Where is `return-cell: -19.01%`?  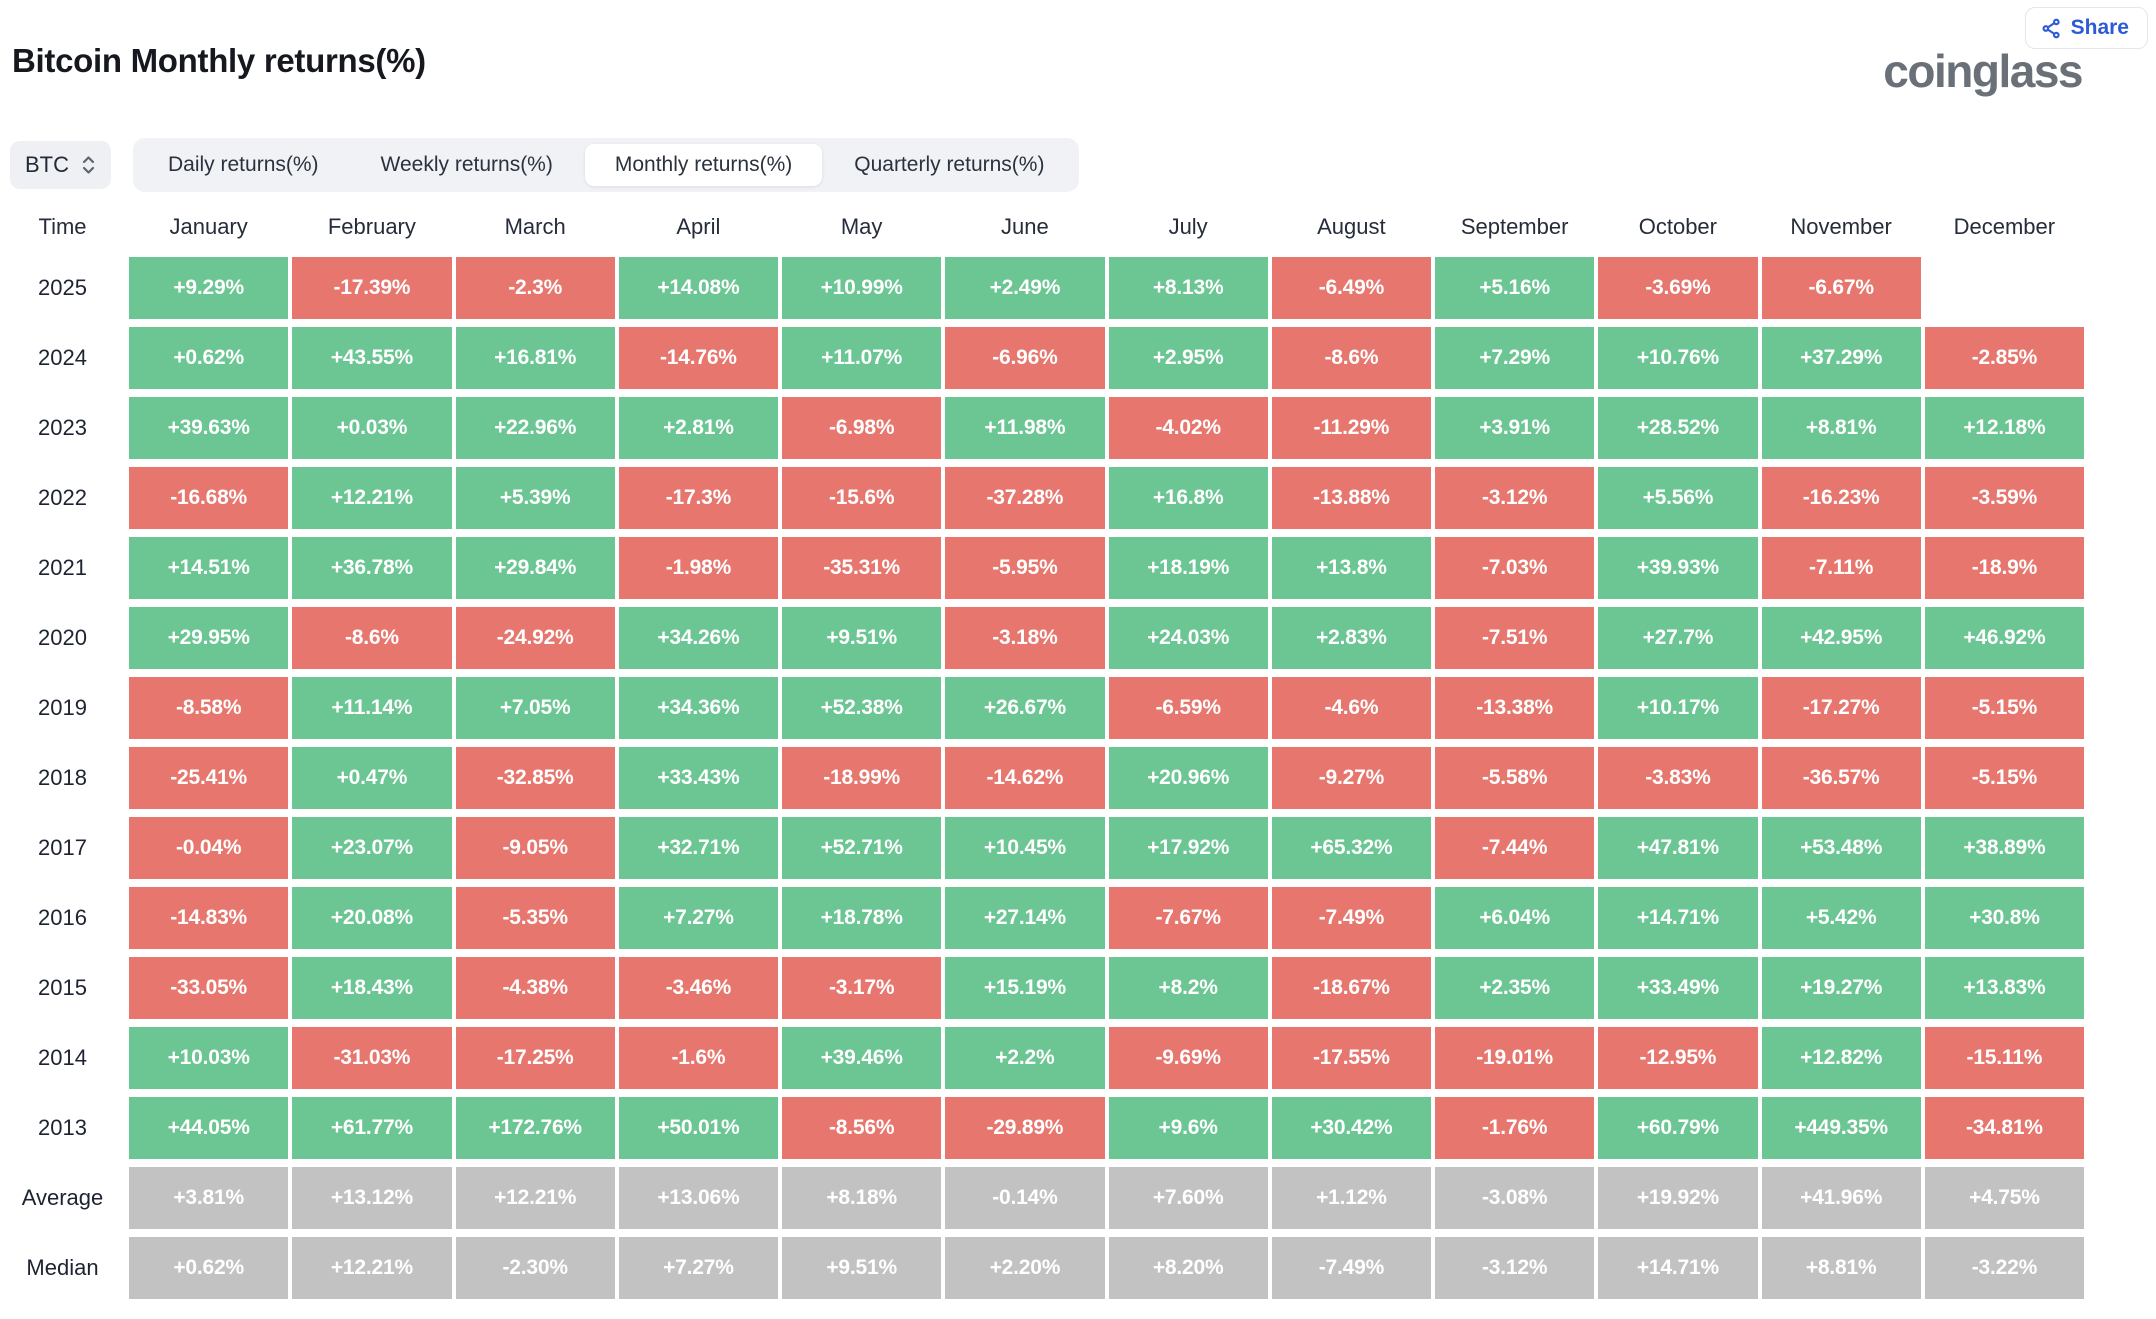 return-cell: -19.01% is located at coordinates (1515, 1058).